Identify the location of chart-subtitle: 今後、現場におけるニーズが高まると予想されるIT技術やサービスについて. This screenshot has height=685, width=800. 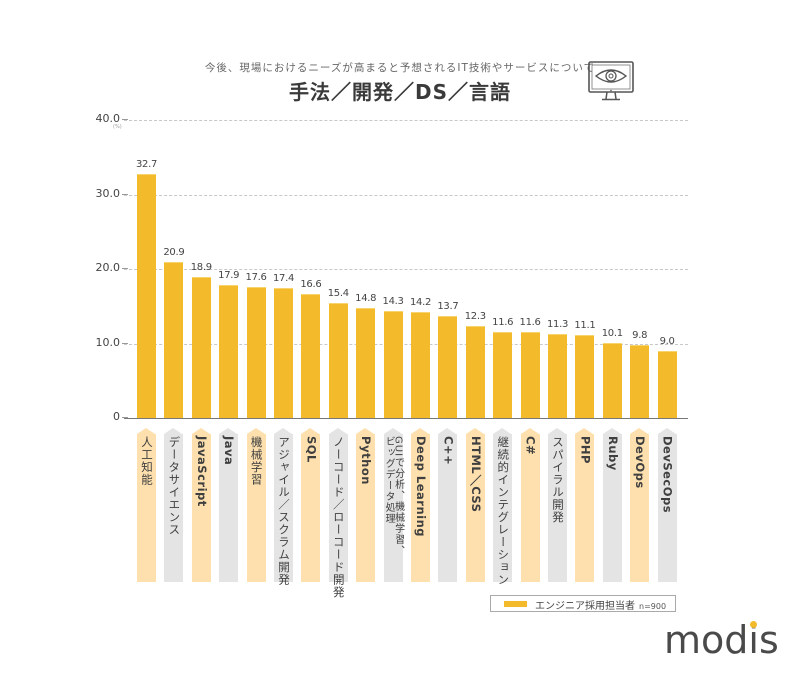
(400, 68).